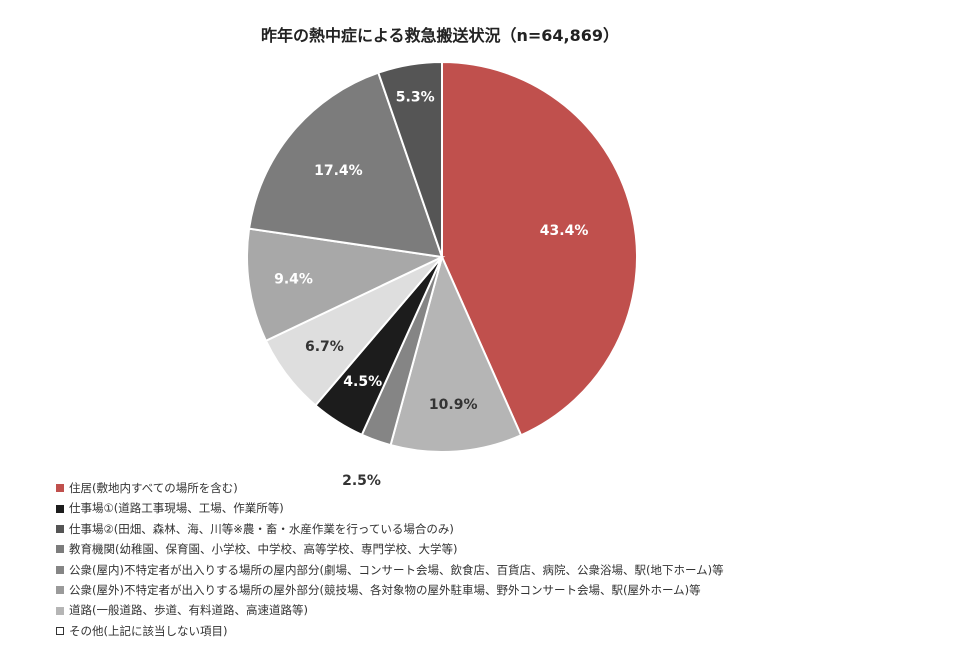  I want to click on pie-slice-label: 4.5%, so click(362, 382).